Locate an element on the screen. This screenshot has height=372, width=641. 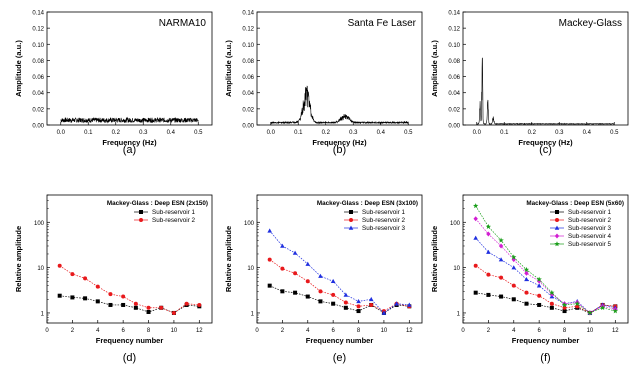
legend-label: Sub-reservoir 2 is located at coordinates (384, 220).